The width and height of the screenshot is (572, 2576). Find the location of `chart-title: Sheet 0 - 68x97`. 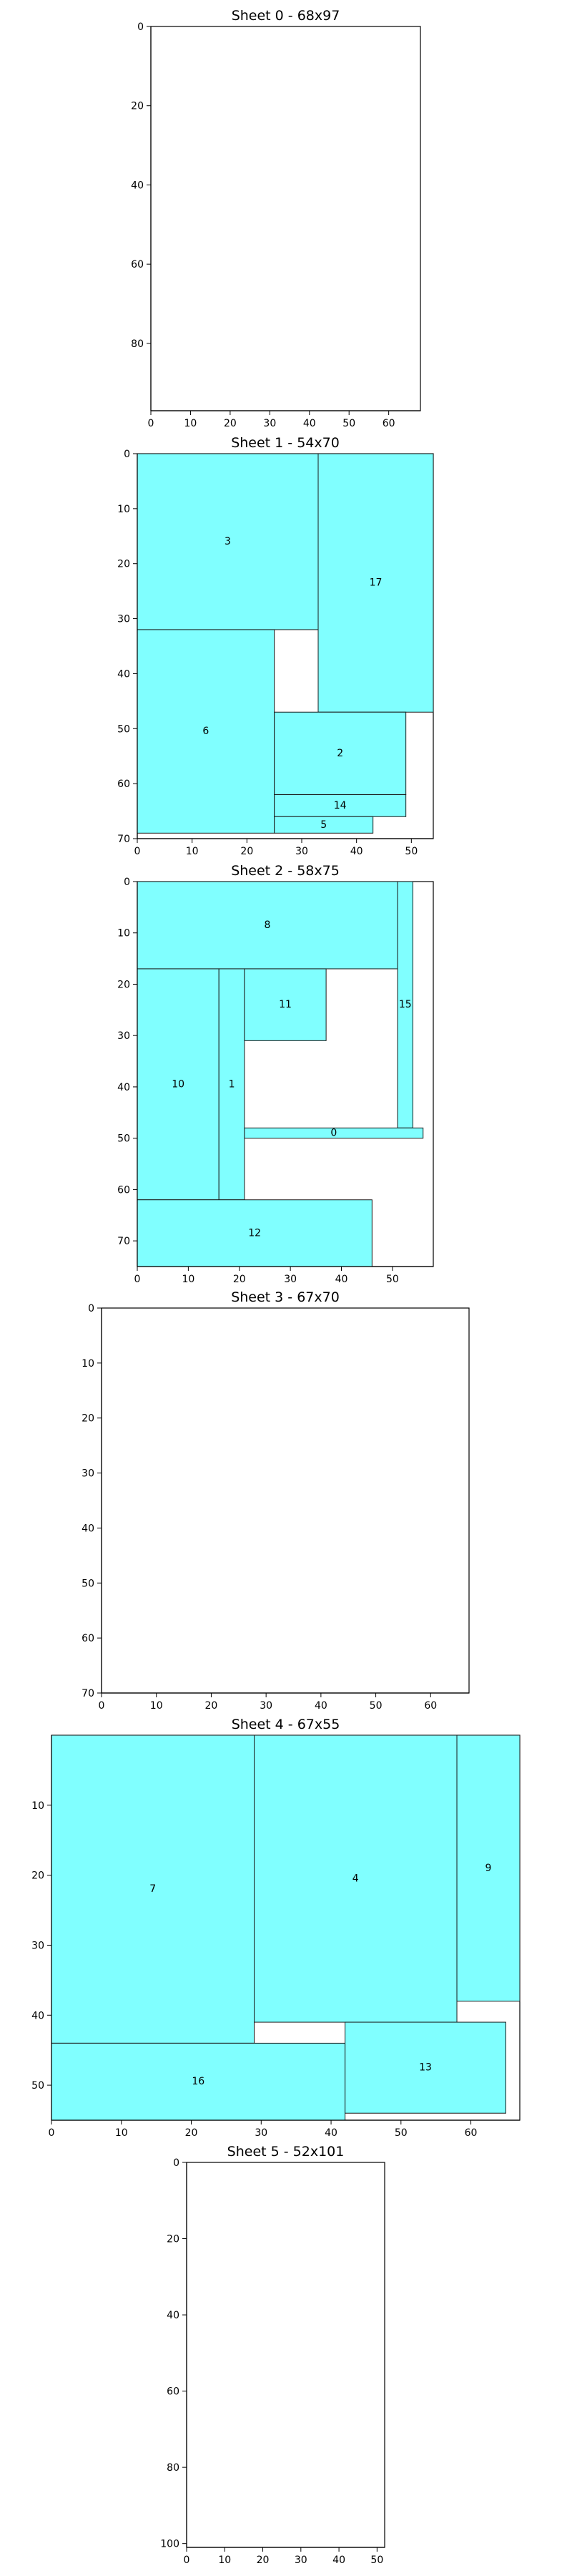

chart-title: Sheet 0 - 68x97 is located at coordinates (286, 16).